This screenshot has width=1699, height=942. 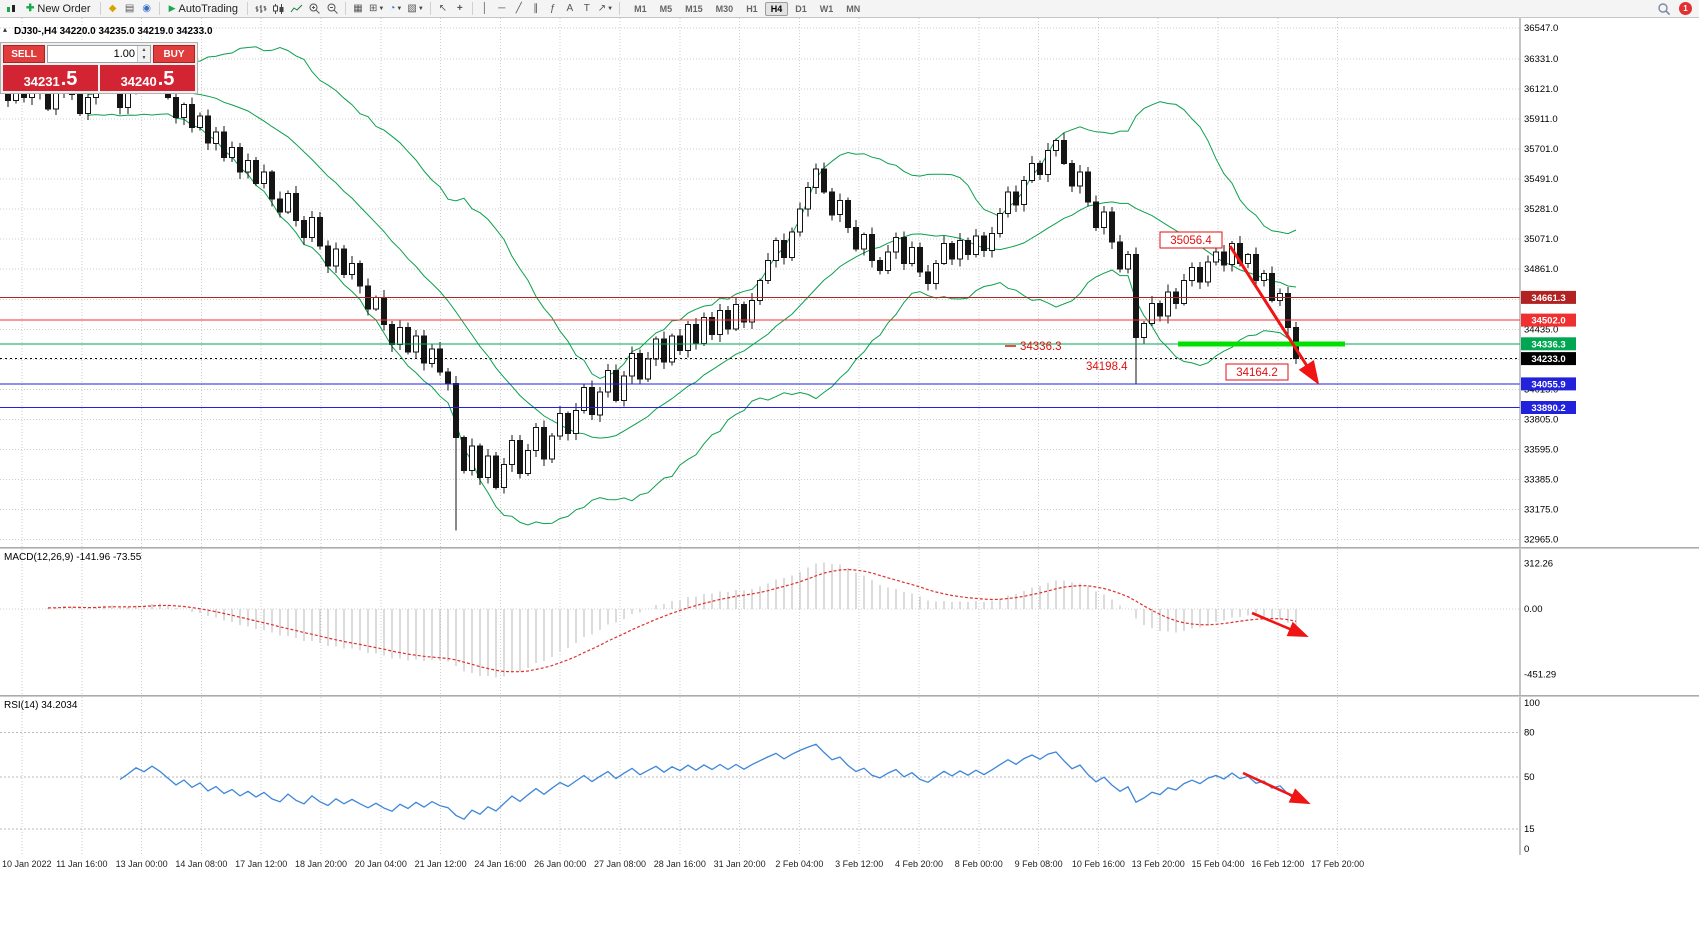 I want to click on svg-text: 35071.0, so click(x=1541, y=239).